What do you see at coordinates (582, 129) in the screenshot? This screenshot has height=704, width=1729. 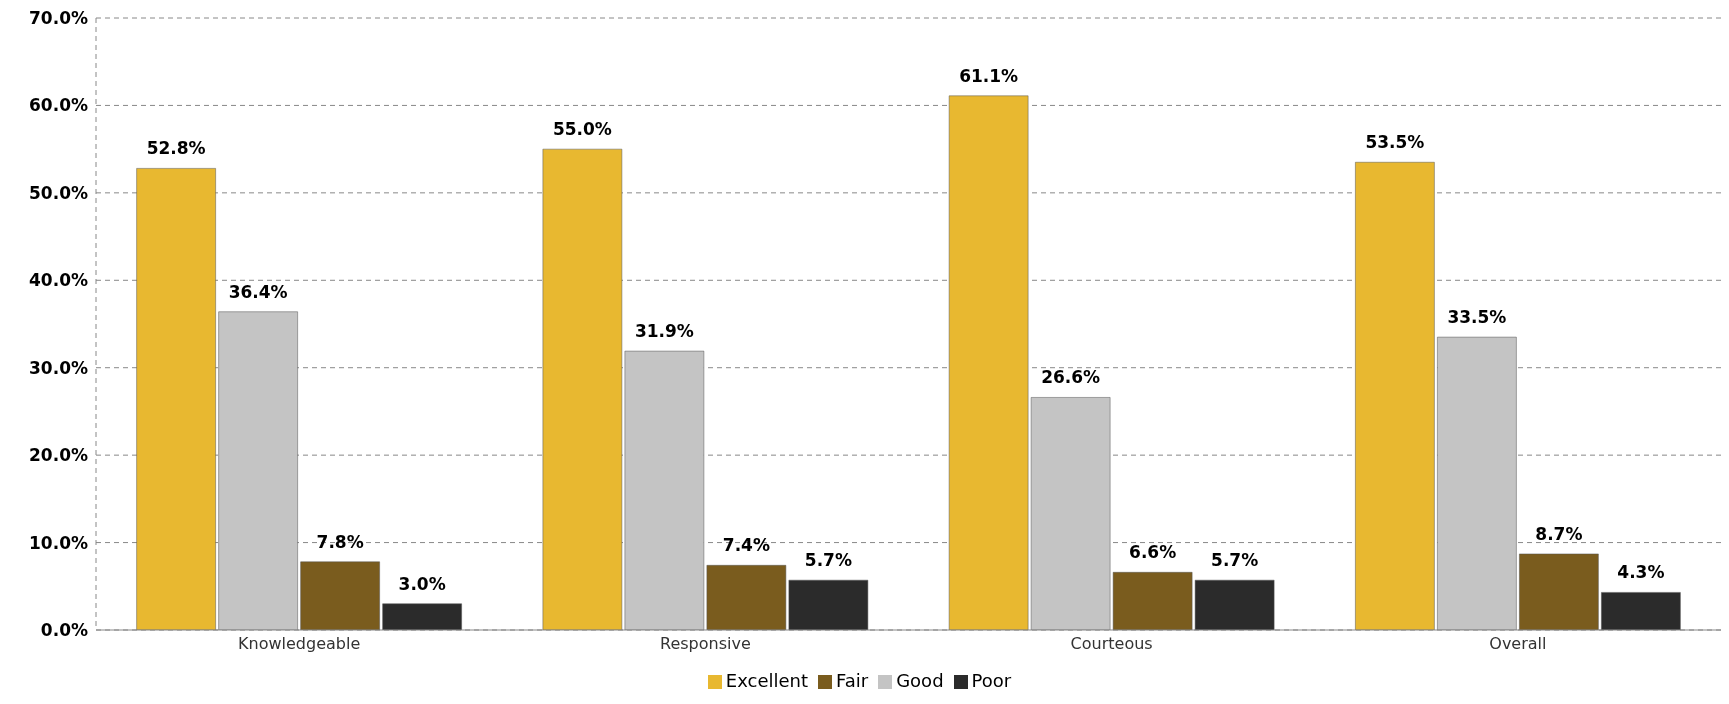 I see `data-label: 55.0%` at bounding box center [582, 129].